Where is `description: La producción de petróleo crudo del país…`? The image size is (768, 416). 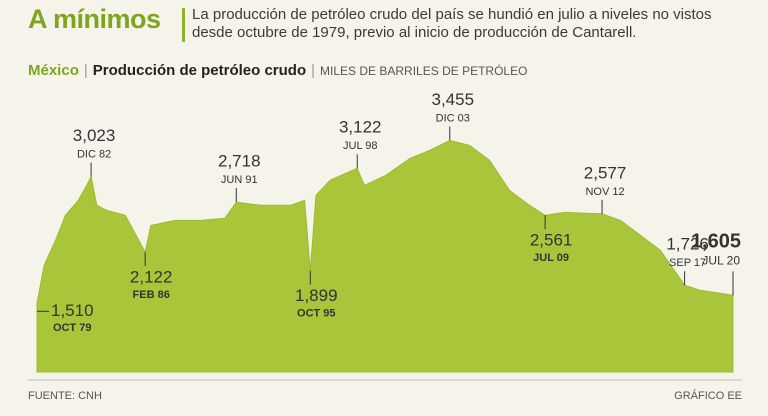
description: La producción de petróleo crudo del país… is located at coordinates (452, 23).